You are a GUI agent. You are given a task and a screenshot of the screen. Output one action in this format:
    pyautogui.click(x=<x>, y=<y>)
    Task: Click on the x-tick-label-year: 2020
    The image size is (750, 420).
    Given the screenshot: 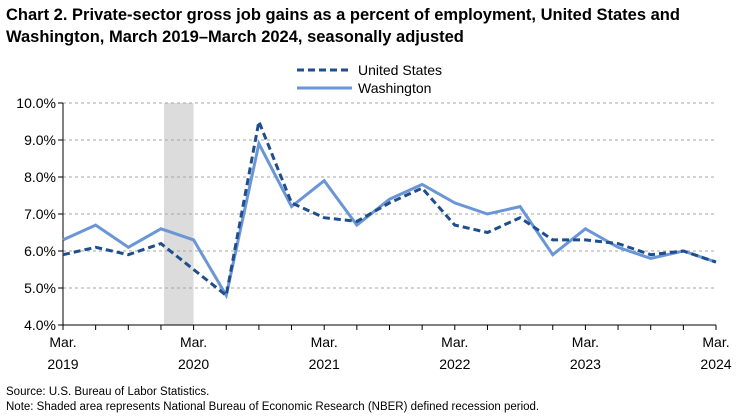 What is the action you would take?
    pyautogui.click(x=193, y=364)
    